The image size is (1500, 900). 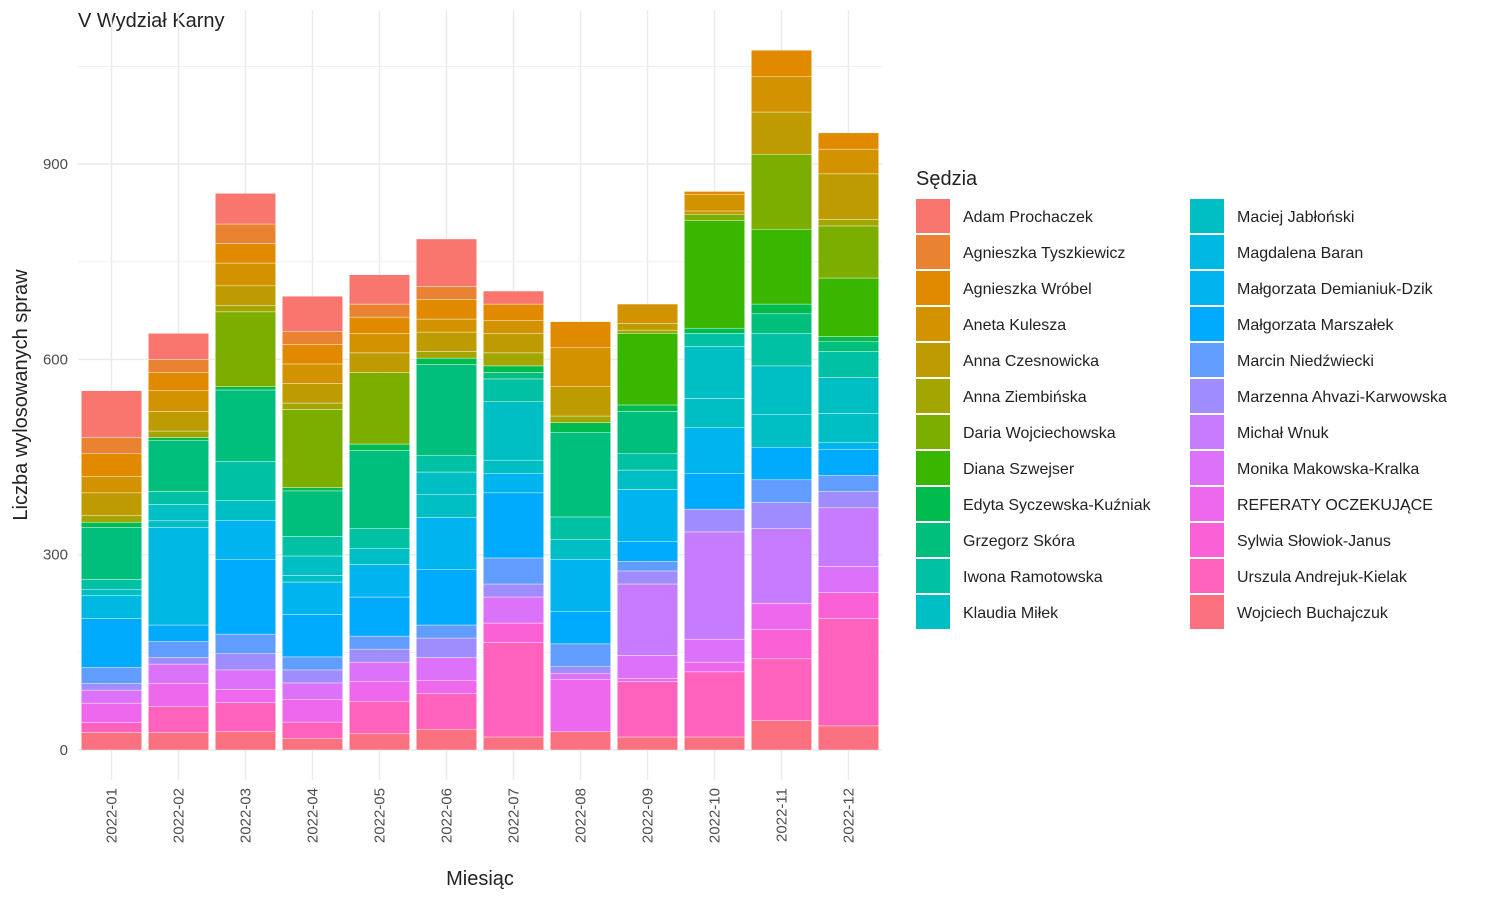 What do you see at coordinates (1057, 505) in the screenshot?
I see `legend-item-label: Edyta Syczewska-Kuźniak` at bounding box center [1057, 505].